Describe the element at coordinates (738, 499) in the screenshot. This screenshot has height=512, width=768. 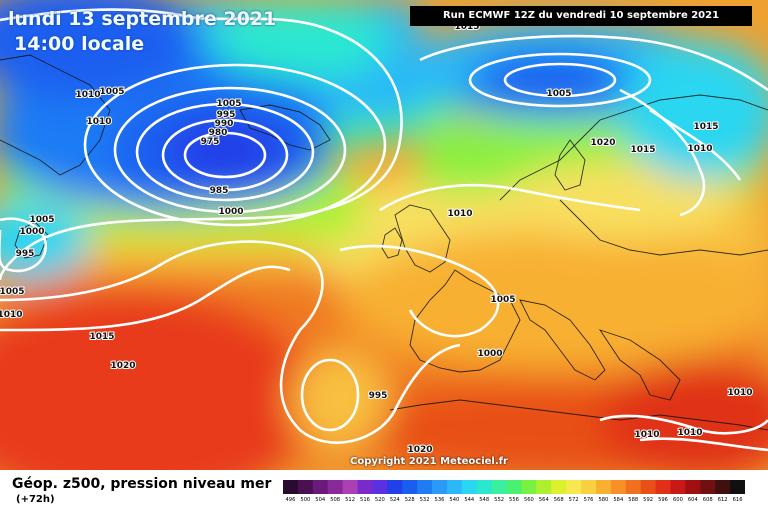
I see `scale-tick-label: 616` at that location.